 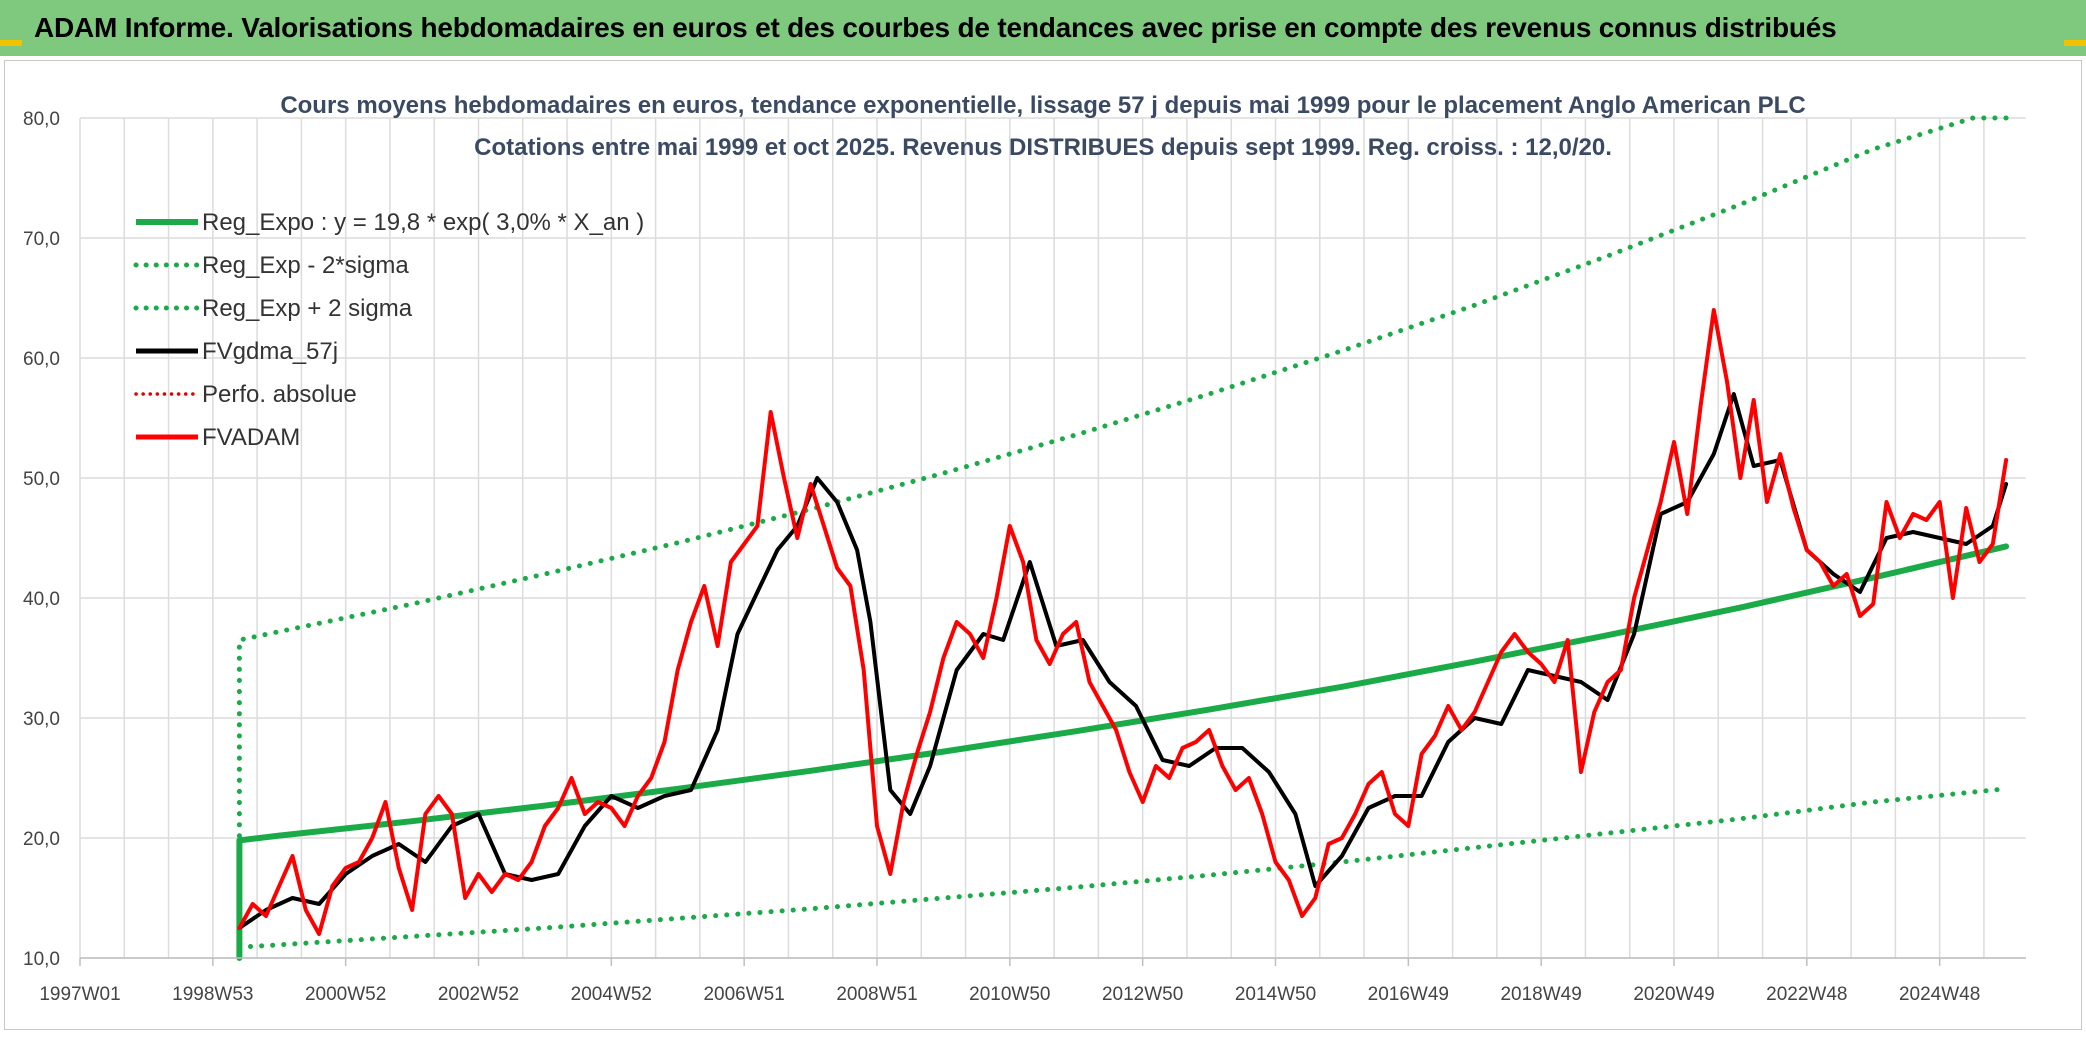 I want to click on x-tick-label: 2022W48, so click(x=1806, y=994).